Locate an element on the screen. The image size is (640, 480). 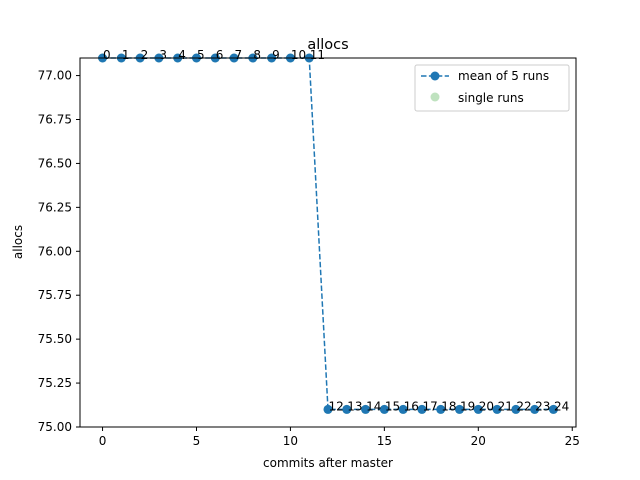
x-tick-label: 20 is located at coordinates (478, 441).